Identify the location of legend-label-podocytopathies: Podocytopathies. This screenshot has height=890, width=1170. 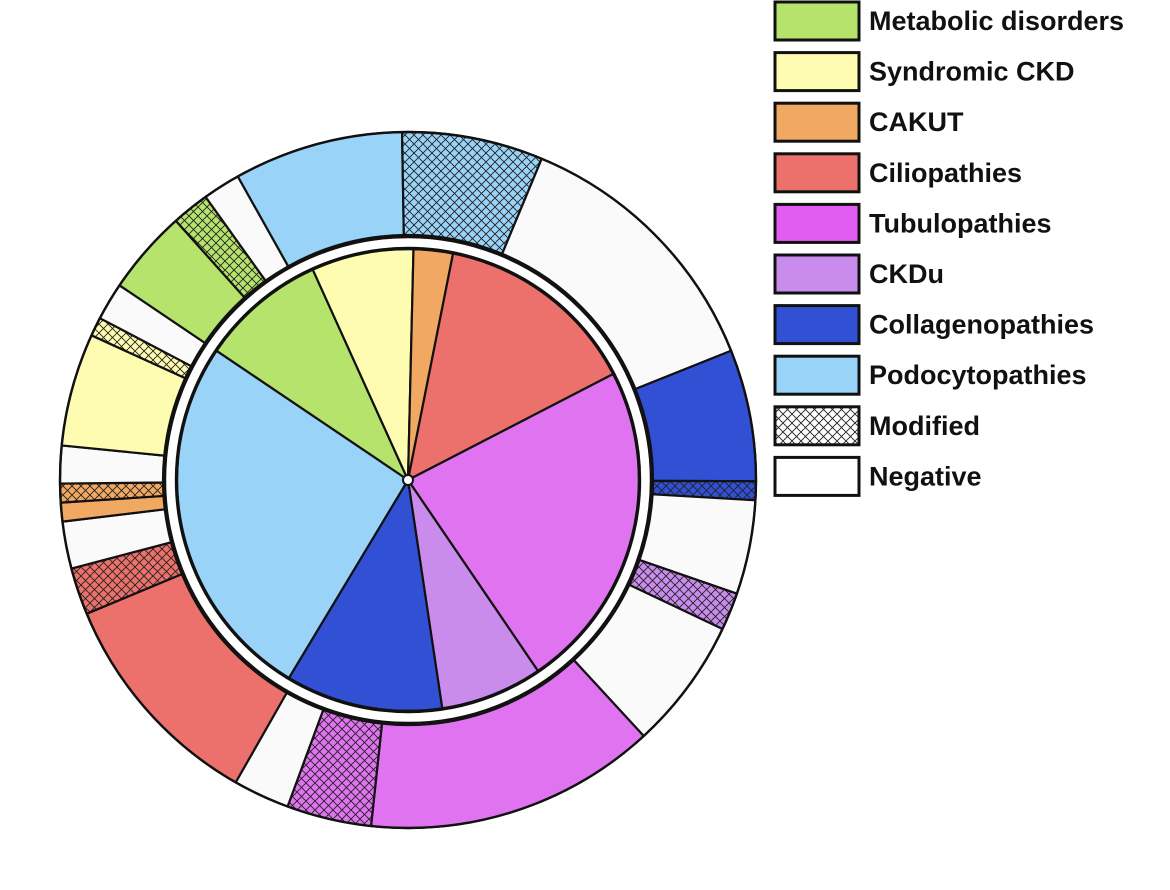
(978, 375).